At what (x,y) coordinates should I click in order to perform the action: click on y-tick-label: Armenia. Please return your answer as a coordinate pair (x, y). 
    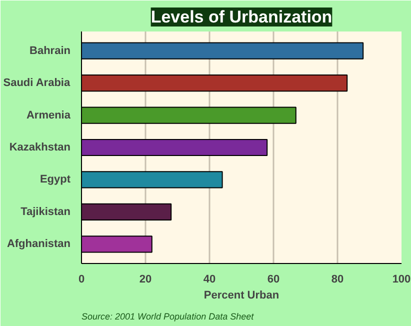
    Looking at the image, I should click on (49, 115).